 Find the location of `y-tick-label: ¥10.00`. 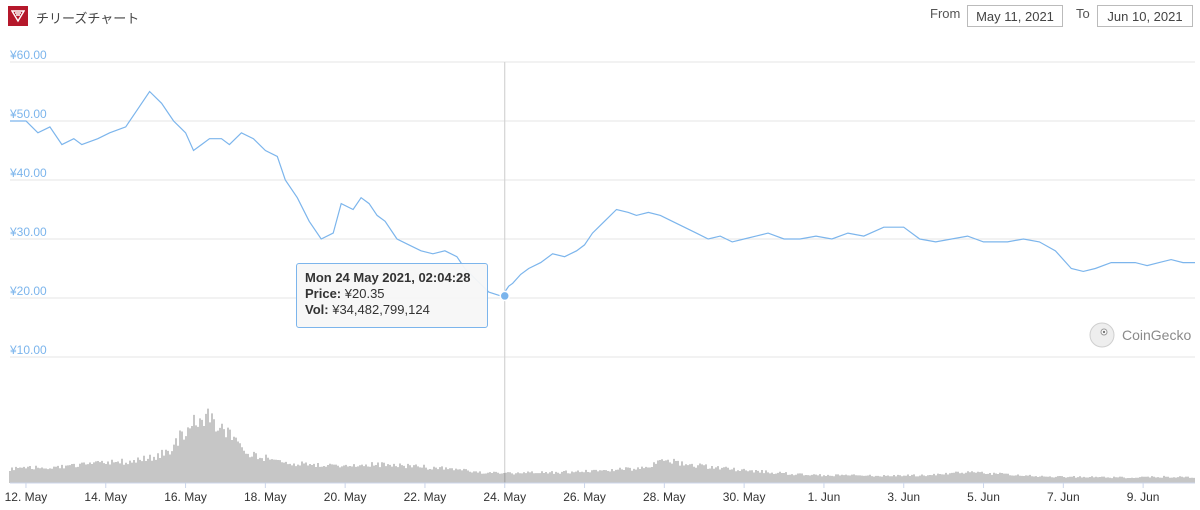

y-tick-label: ¥10.00 is located at coordinates (28, 350).